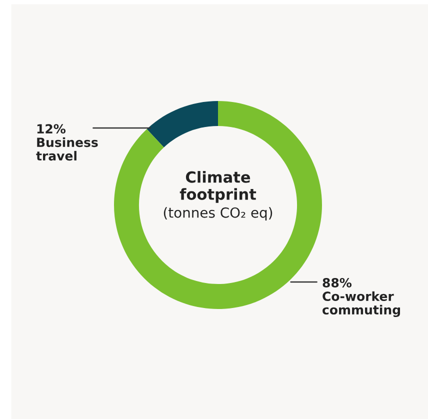  Describe the element at coordinates (218, 214) in the screenshot. I see `text: (tonnes CO₂ eq)` at that location.